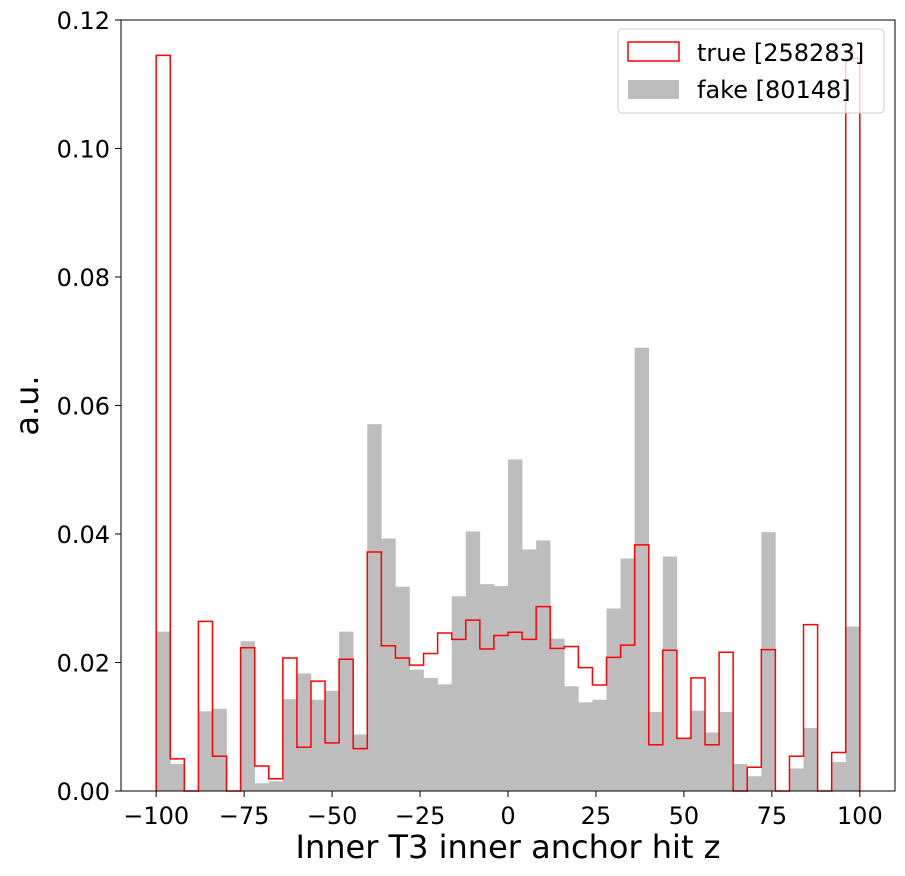 Image resolution: width=905 pixels, height=876 pixels. What do you see at coordinates (83, 21) in the screenshot?
I see `y-tick-label: 0.12` at bounding box center [83, 21].